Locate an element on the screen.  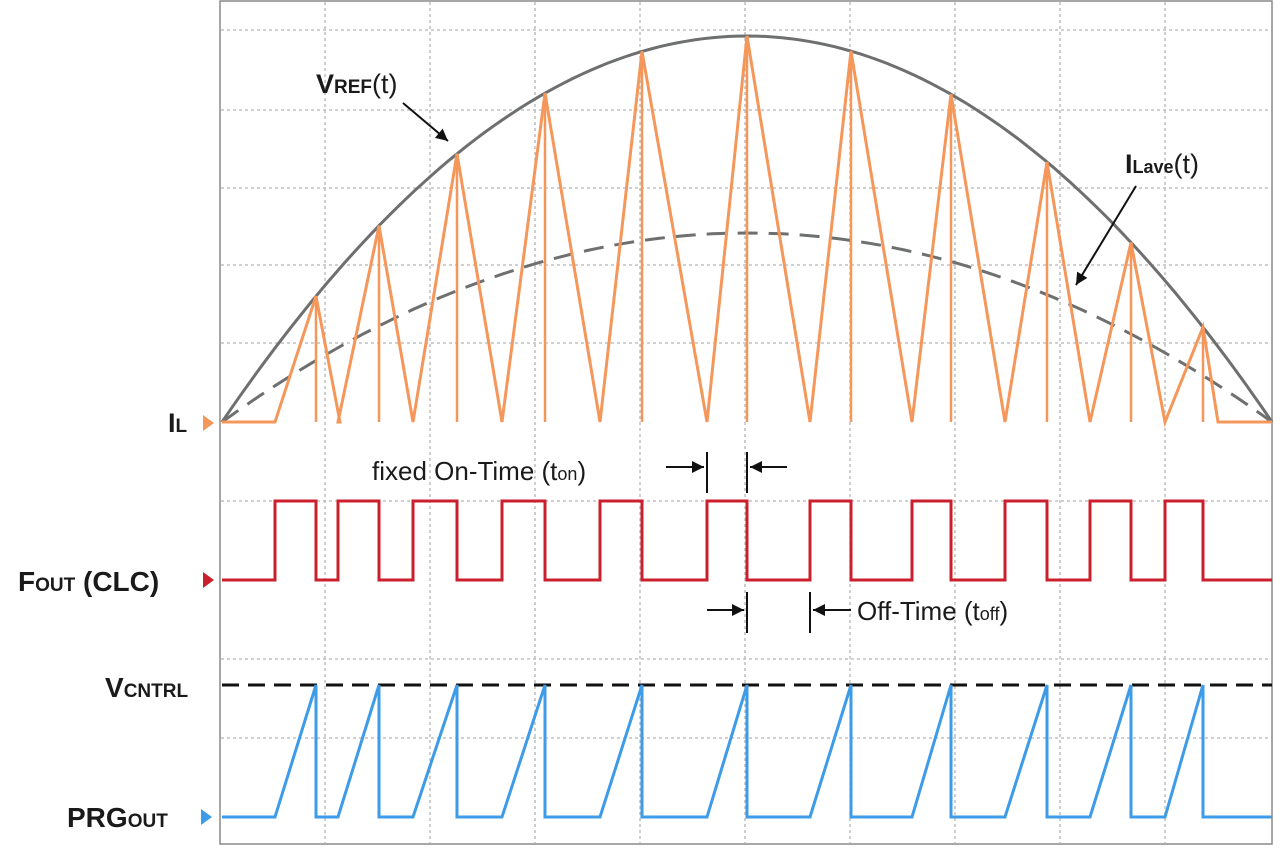
prgout-trace is located at coordinates (747, 751).